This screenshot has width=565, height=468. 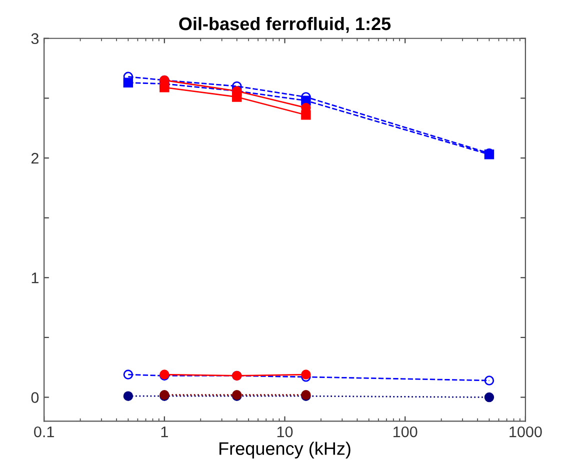 I want to click on x-tick-label: 10, so click(x=285, y=432).